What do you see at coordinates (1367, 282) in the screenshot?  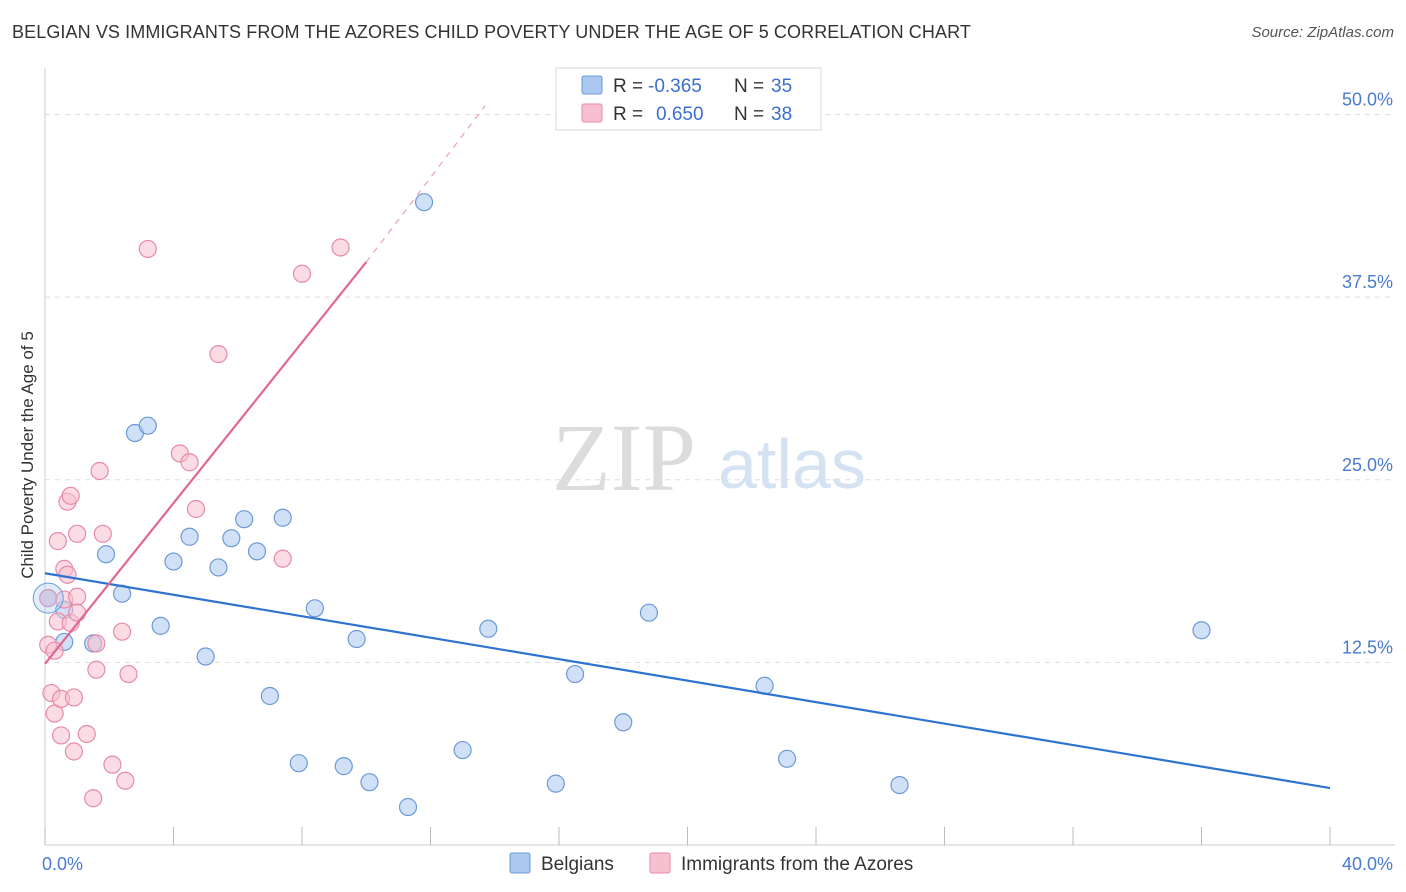 I see `y-tick-label: 37.5%` at bounding box center [1367, 282].